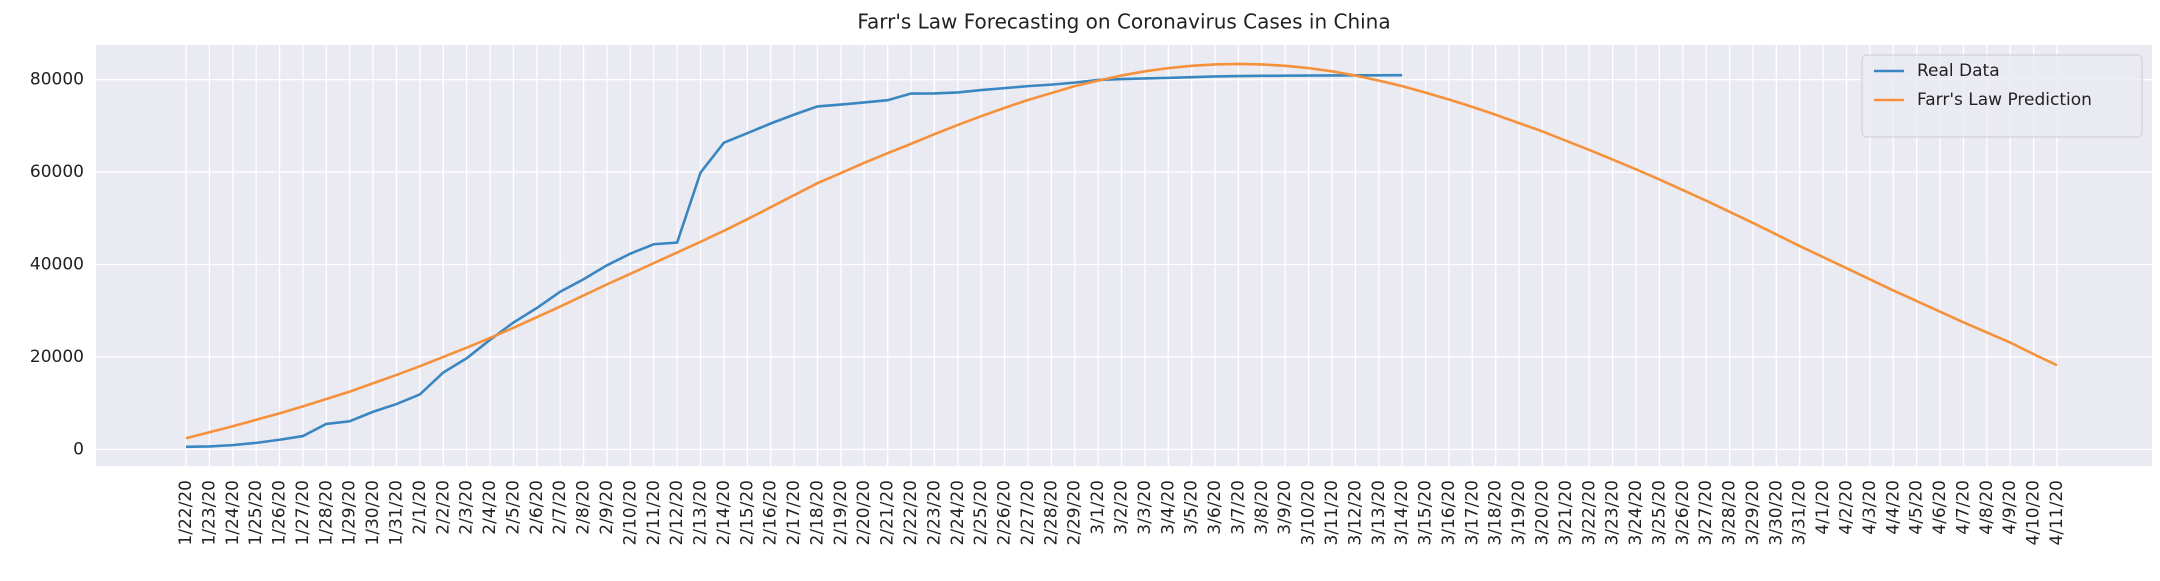 The width and height of the screenshot is (2160, 581). What do you see at coordinates (490, 507) in the screenshot?
I see `x-tick-label: 2/4/20` at bounding box center [490, 507].